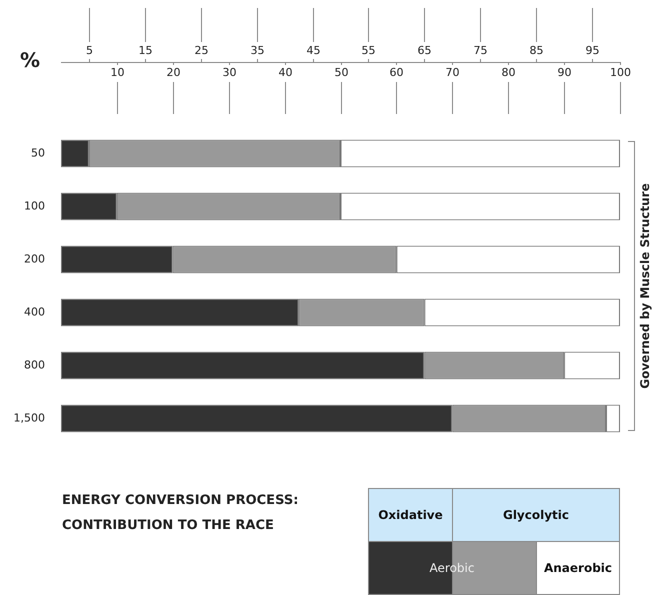 The image size is (654, 595). Describe the element at coordinates (537, 50) in the screenshot. I see `x2-tick-label: 85` at that location.